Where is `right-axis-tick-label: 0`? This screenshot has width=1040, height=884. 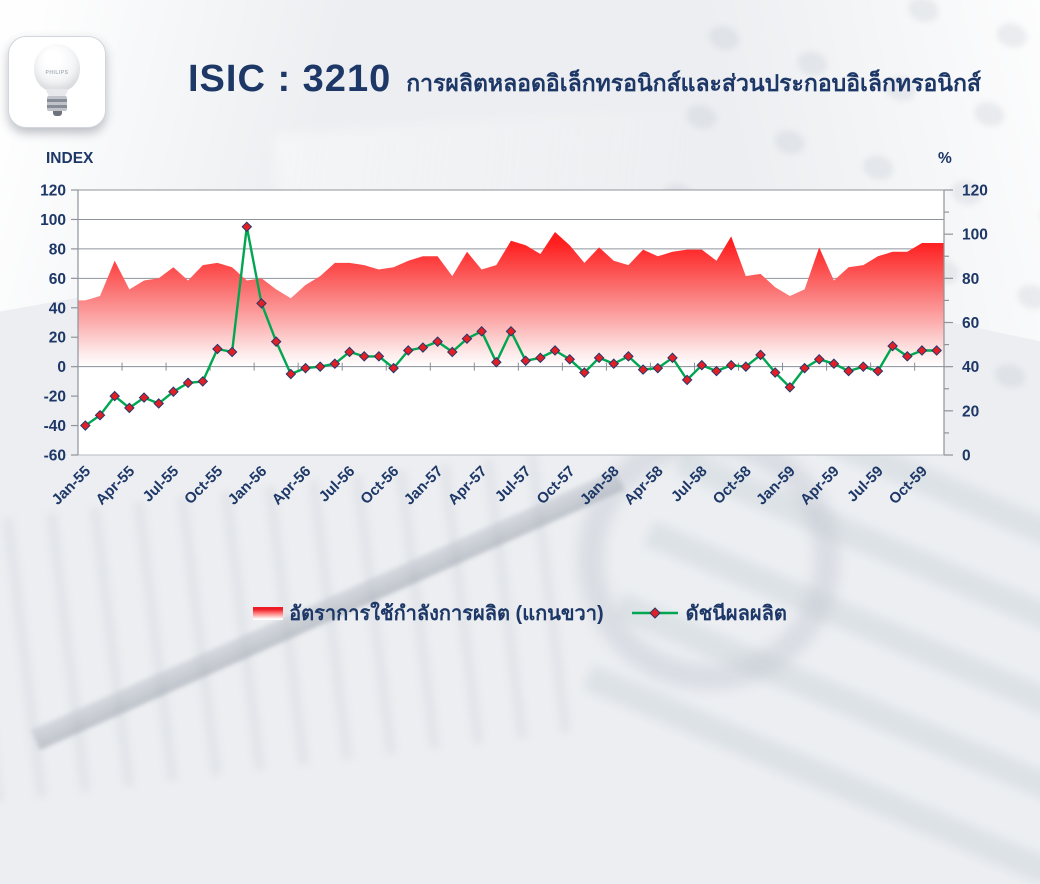
right-axis-tick-label: 0 is located at coordinates (966, 456).